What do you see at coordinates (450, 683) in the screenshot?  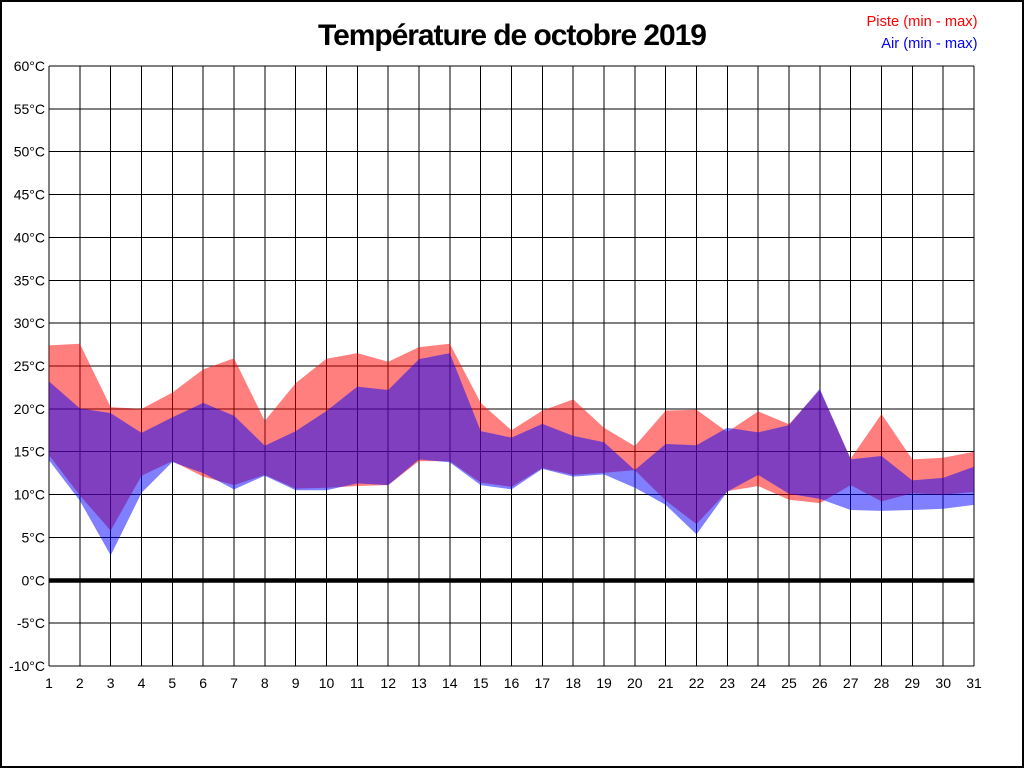 I see `svg-text: 14` at bounding box center [450, 683].